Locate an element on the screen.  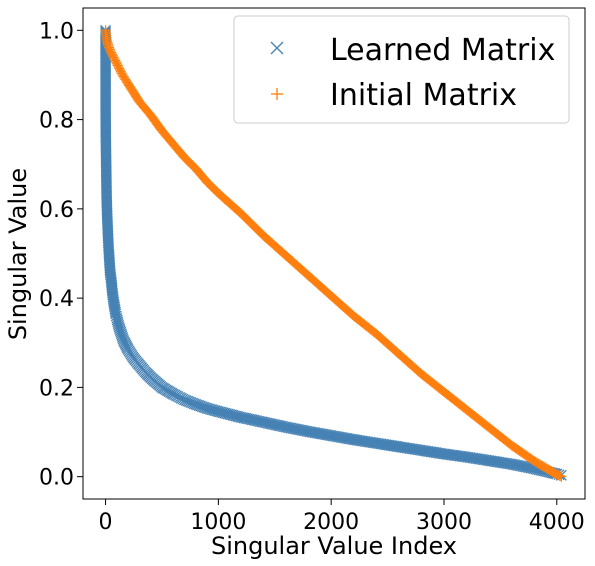
legend-marker-initial-icon is located at coordinates (277, 94).